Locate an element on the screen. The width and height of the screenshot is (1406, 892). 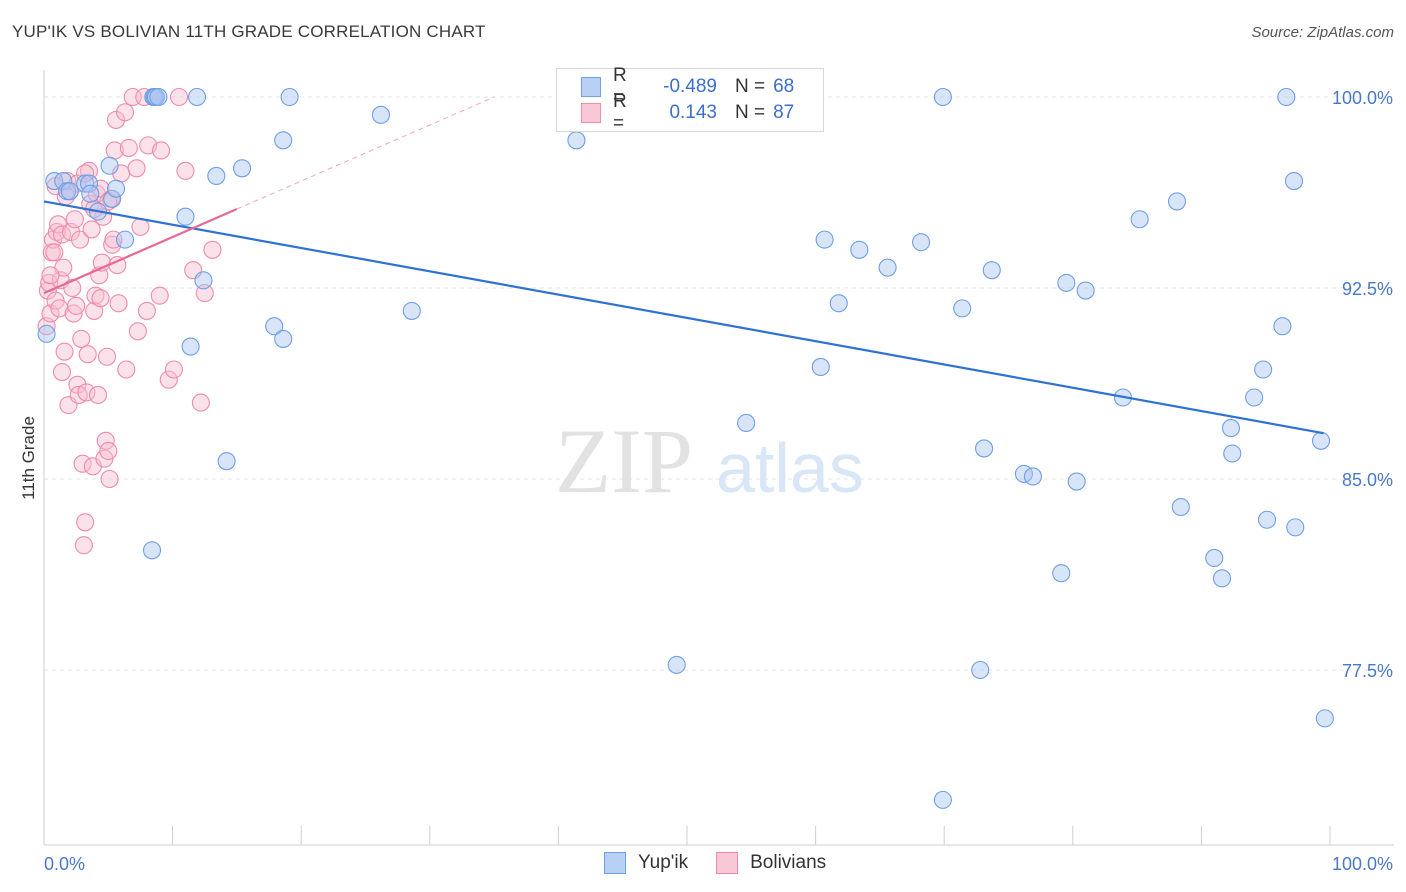
legend-label-bolivians: Bolivians is located at coordinates (788, 862).